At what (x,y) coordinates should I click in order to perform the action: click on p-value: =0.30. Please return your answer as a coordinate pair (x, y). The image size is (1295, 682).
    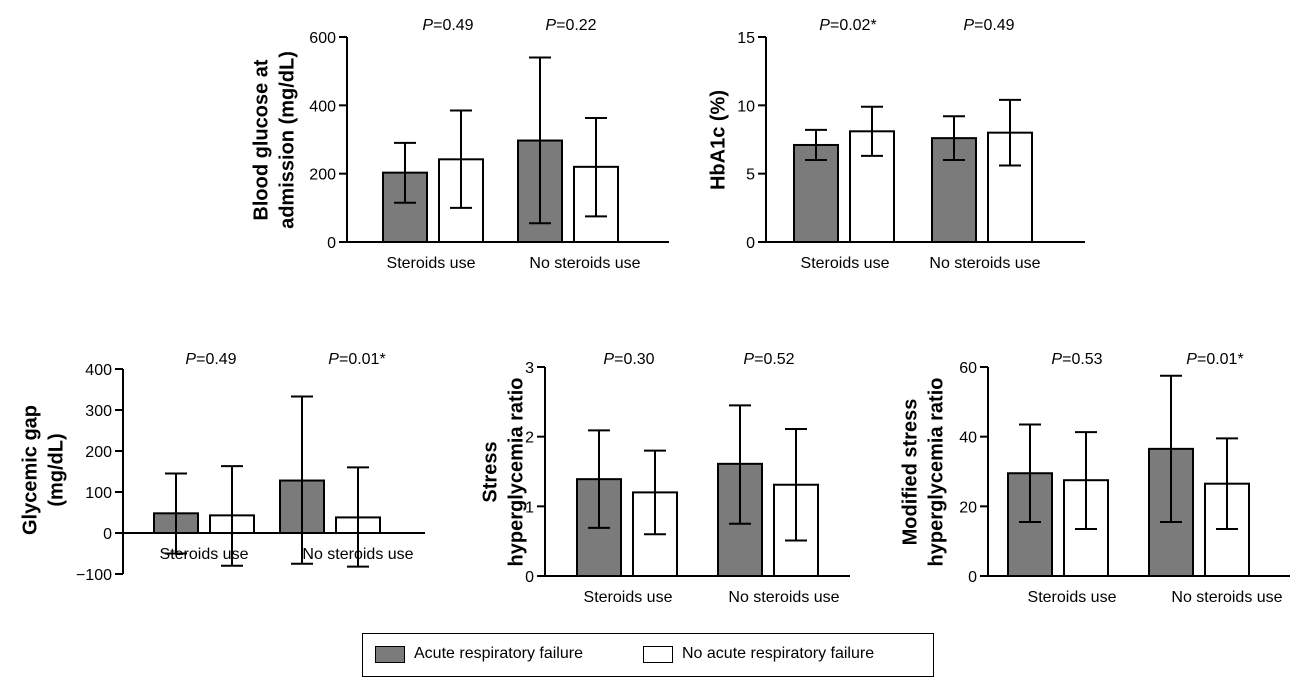
    Looking at the image, I should click on (634, 359).